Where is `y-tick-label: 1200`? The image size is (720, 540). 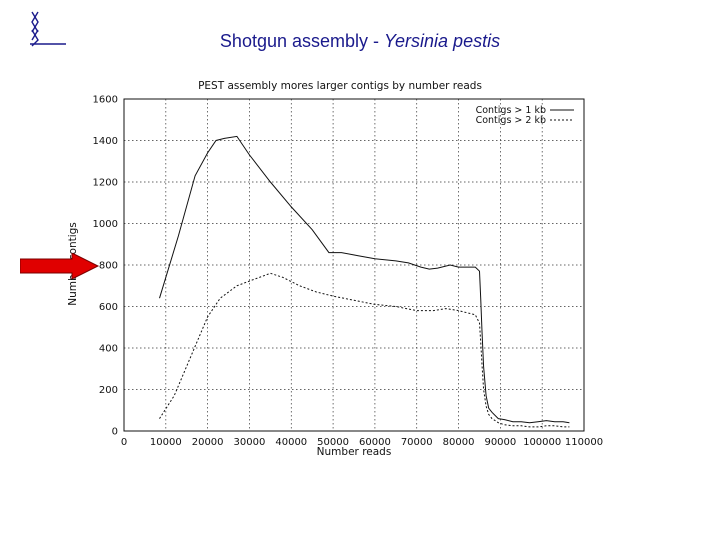
y-tick-label: 1200 is located at coordinates (105, 183).